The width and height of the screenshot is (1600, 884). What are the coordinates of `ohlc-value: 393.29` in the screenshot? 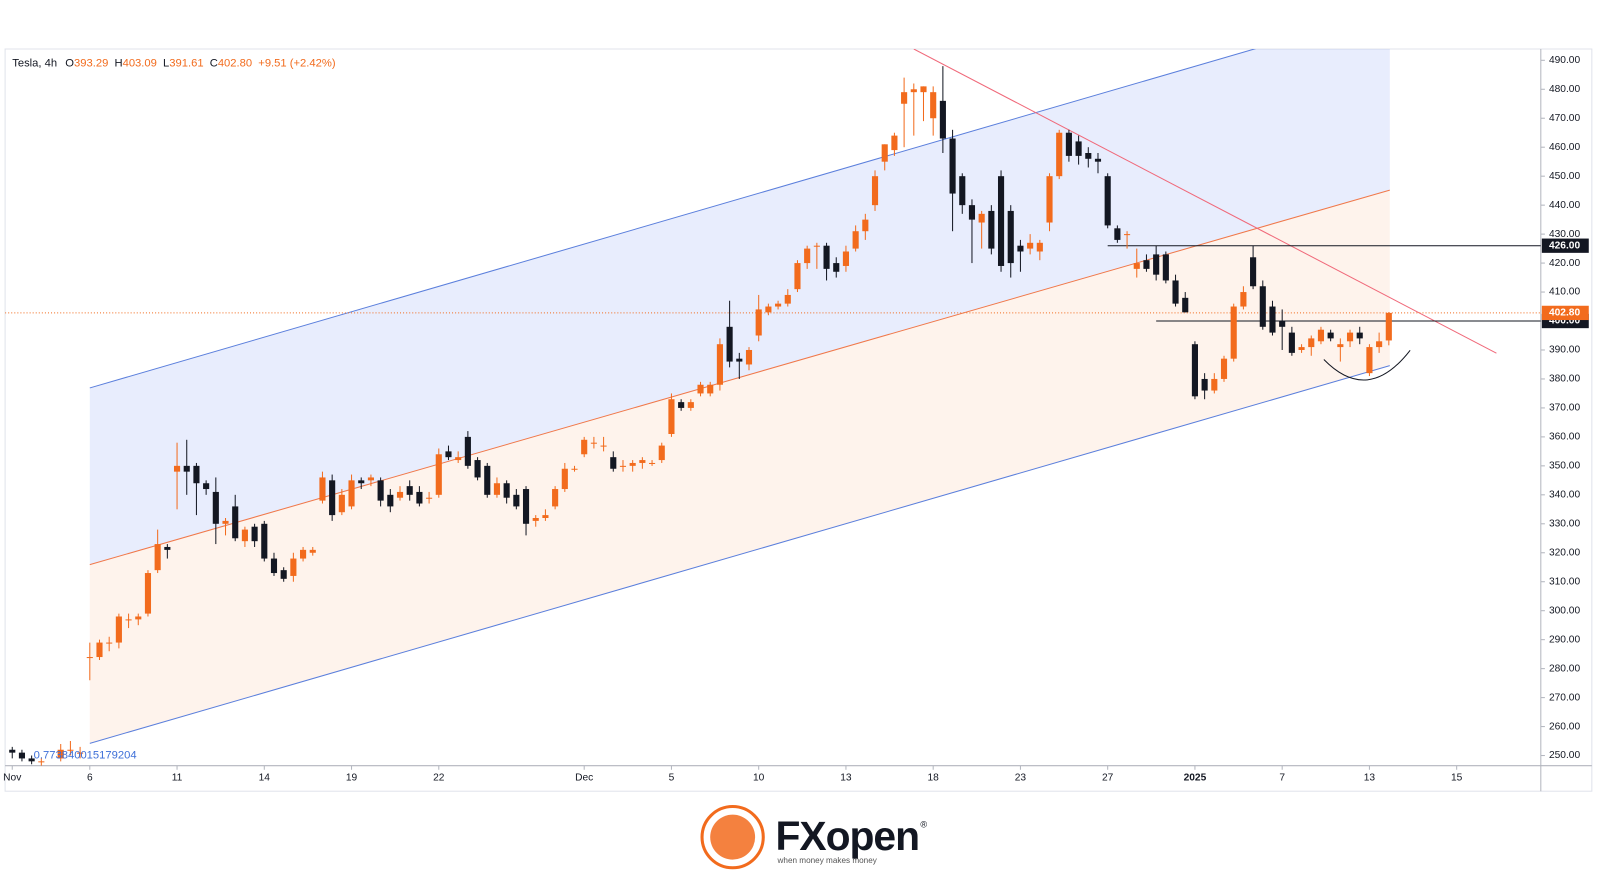 It's located at (91, 63).